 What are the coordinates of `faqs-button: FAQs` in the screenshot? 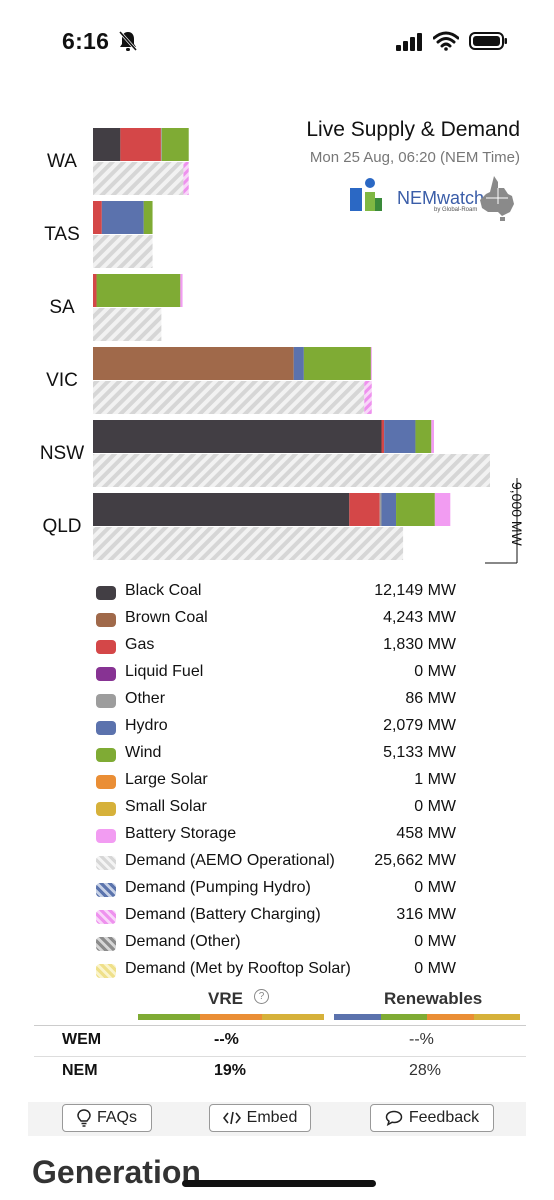 It's located at (107, 1118).